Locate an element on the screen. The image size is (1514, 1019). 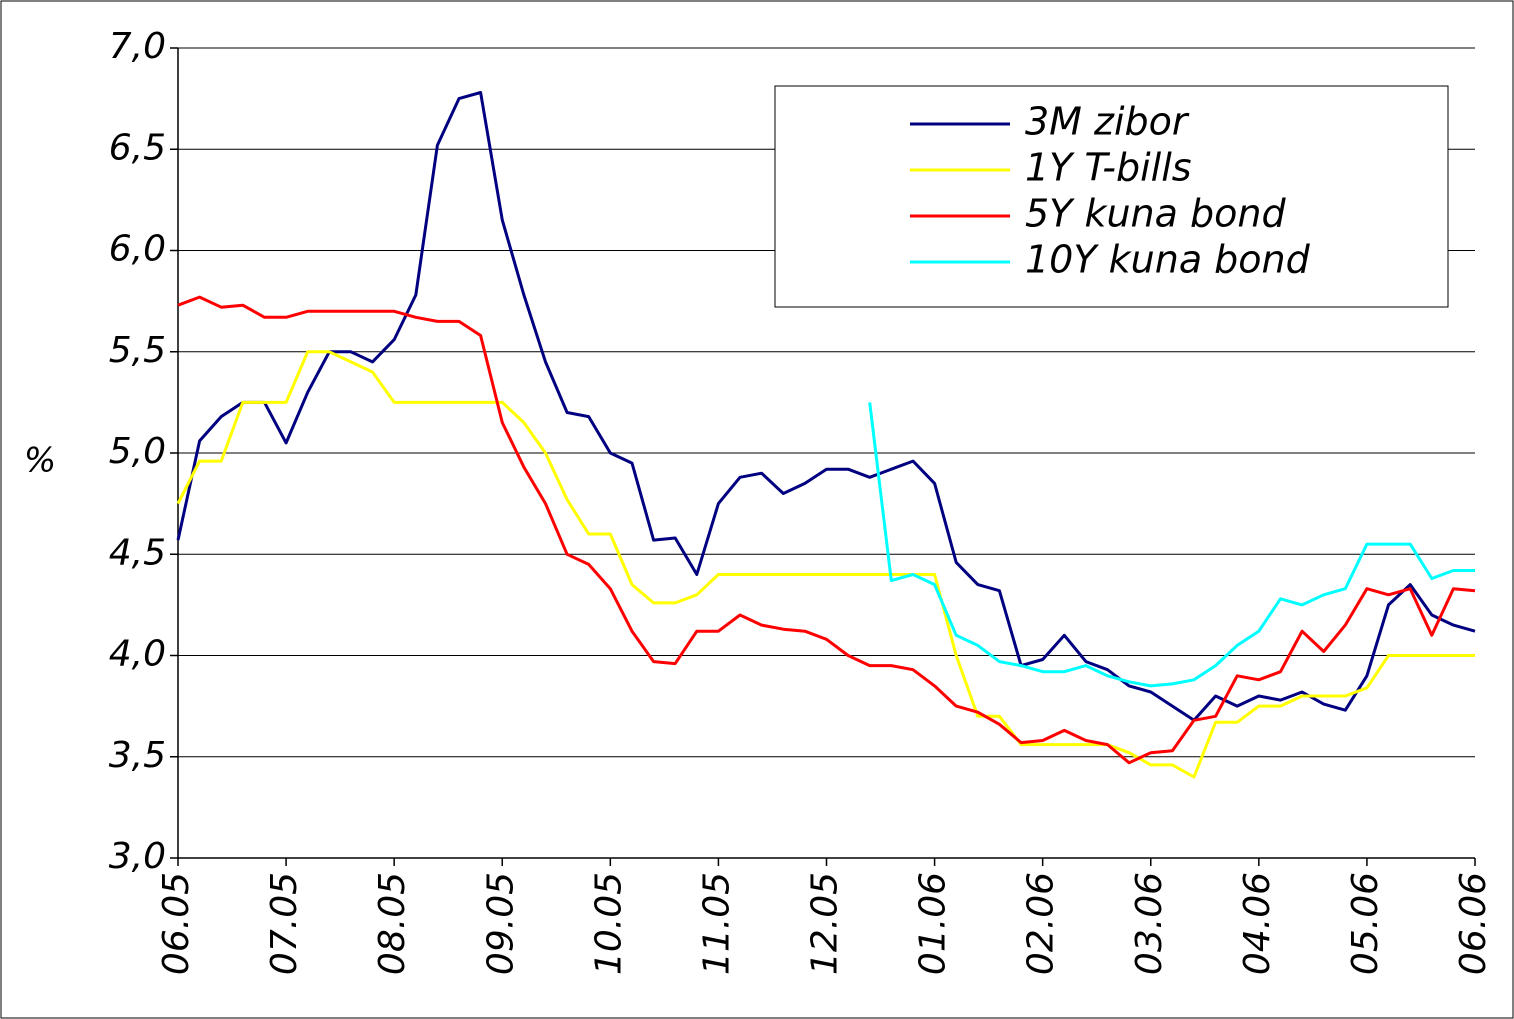
legend-box is located at coordinates (1111, 196).